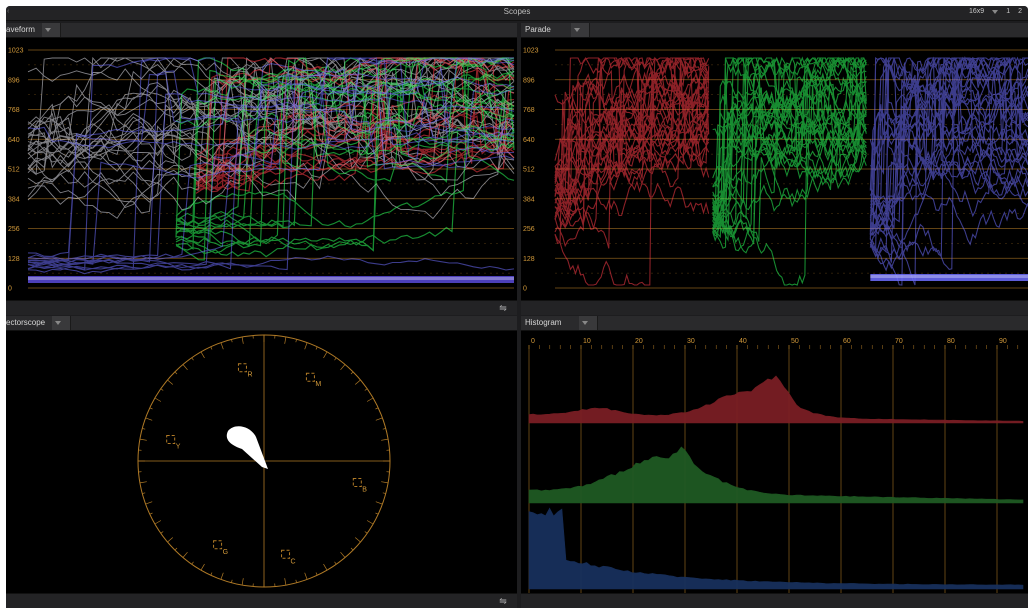  I want to click on waveform-blue-trace, so click(271, 105).